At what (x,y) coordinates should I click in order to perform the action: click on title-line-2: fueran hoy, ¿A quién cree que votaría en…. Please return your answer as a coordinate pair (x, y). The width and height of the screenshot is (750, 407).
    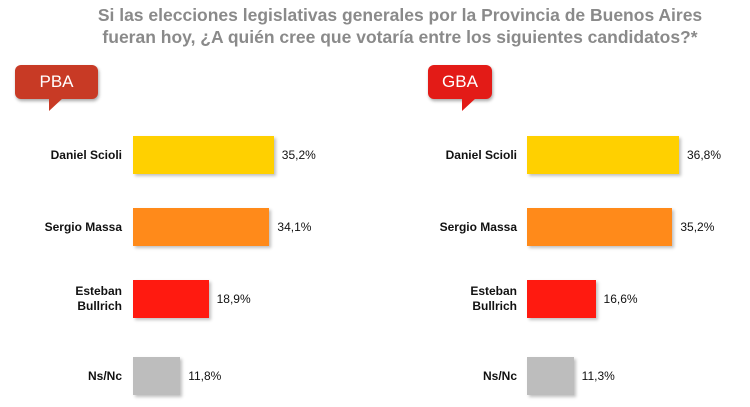
    Looking at the image, I should click on (400, 37).